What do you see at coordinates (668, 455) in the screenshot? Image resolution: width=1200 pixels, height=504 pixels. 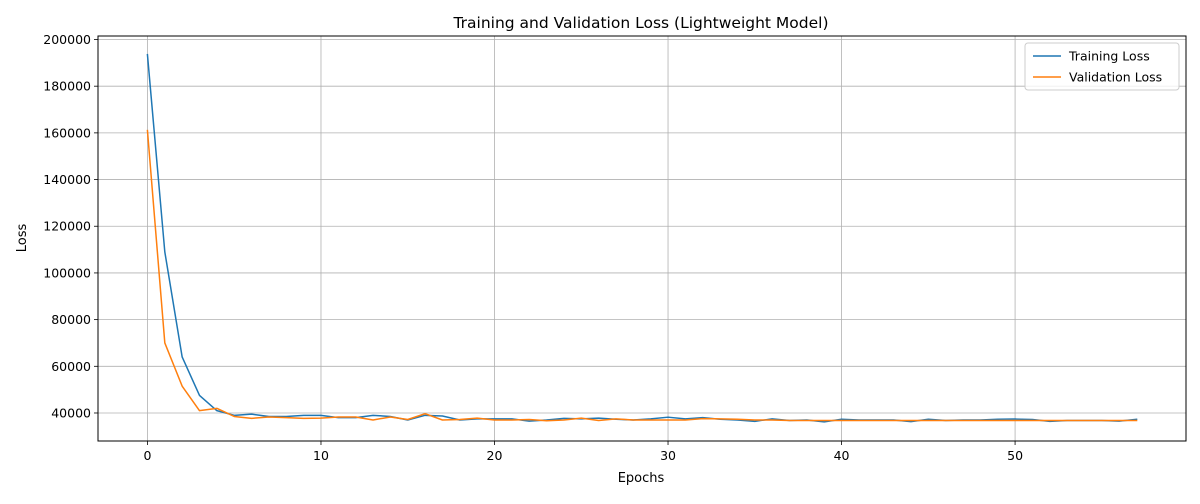 I see `x-tick-label: 30` at bounding box center [668, 455].